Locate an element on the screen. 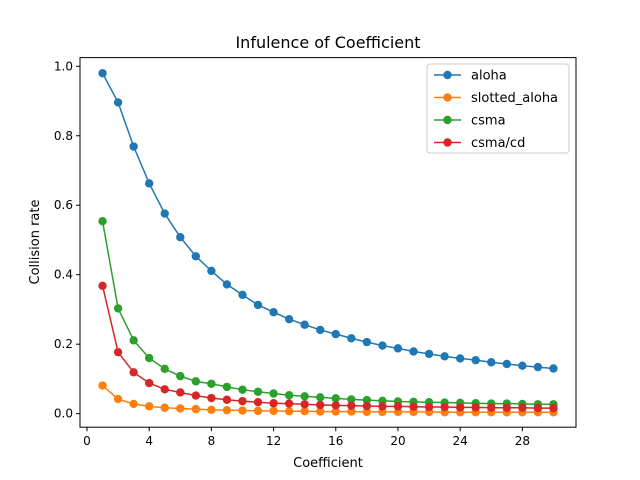 This screenshot has height=480, width=640. legend-box is located at coordinates (498, 108).